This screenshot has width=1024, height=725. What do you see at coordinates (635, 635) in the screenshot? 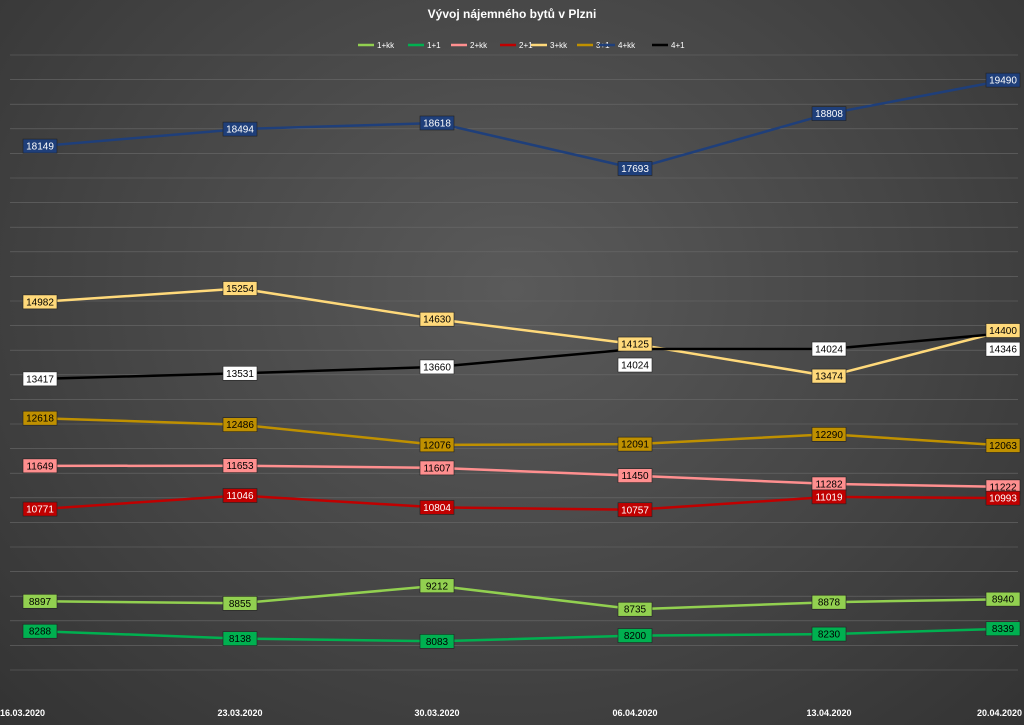
I see `data-label: 8200` at bounding box center [635, 635].